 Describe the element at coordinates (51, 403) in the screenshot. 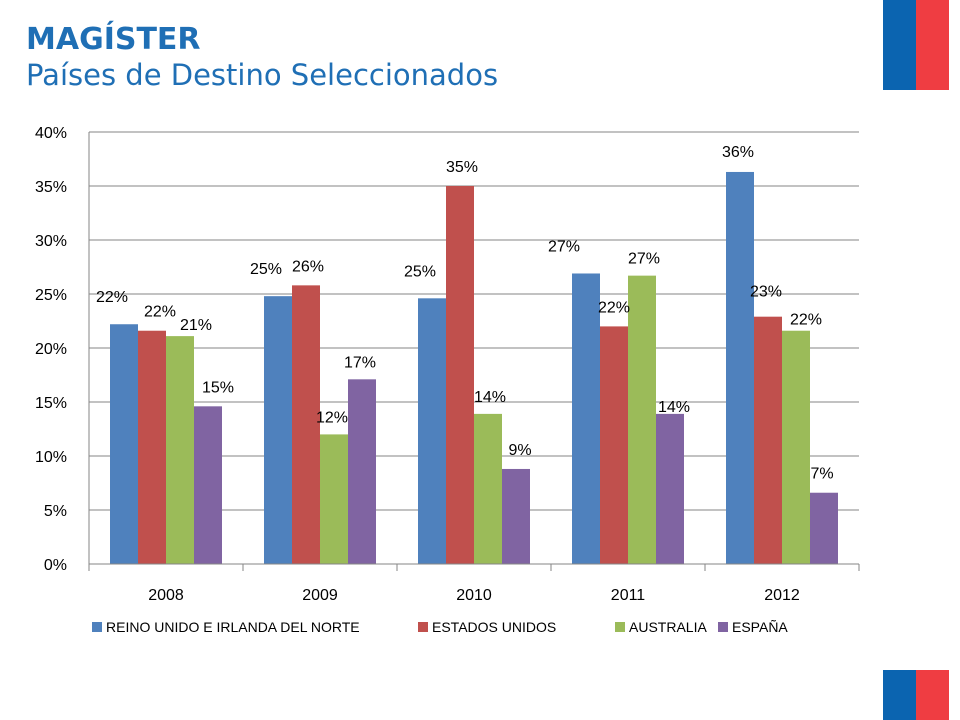

I see `y-tick-label: 15%` at that location.